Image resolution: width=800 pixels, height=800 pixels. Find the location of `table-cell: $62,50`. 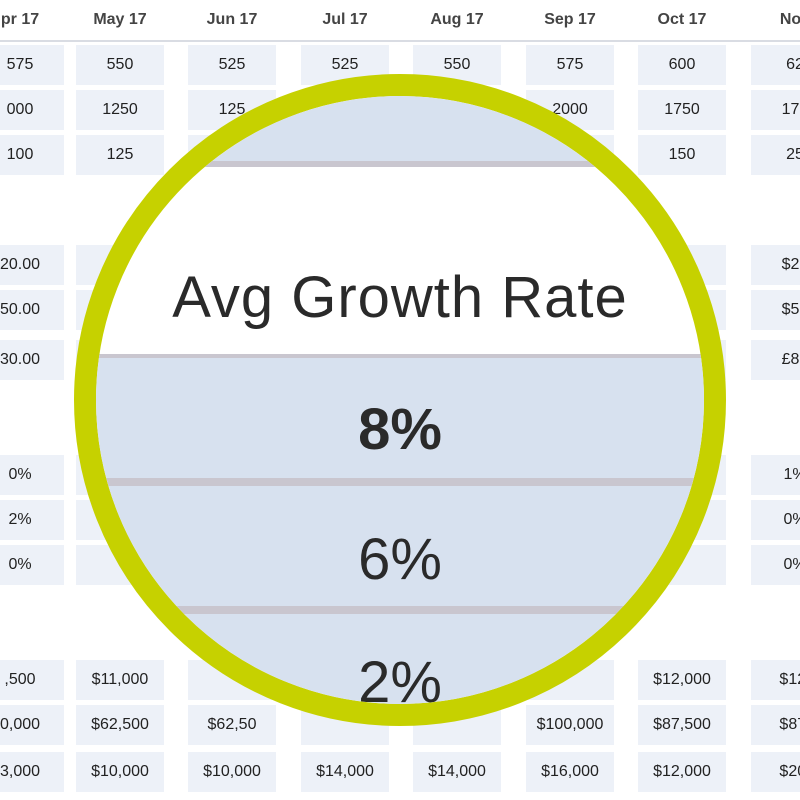

table-cell: $62,50 is located at coordinates (232, 725).